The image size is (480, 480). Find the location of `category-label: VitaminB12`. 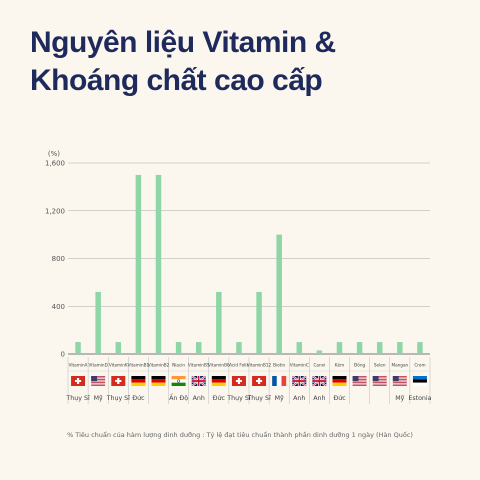

category-label: VitaminB12 is located at coordinates (259, 365).